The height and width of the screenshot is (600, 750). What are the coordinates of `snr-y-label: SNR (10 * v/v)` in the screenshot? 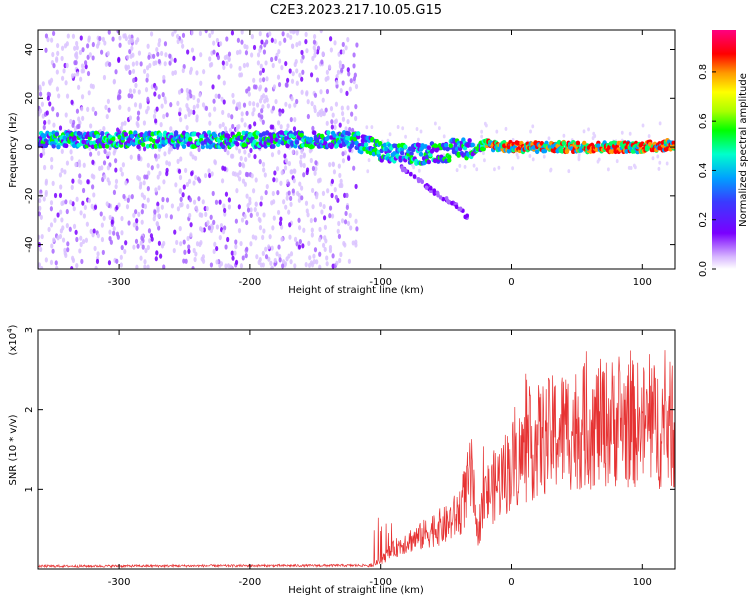 It's located at (13, 449).